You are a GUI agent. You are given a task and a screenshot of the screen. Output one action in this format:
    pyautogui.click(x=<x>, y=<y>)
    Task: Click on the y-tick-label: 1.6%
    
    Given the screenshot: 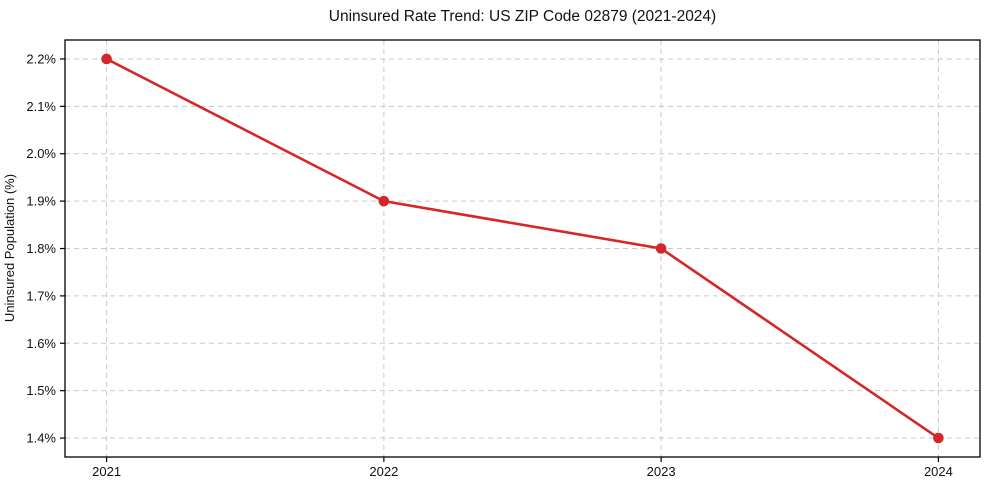 What is the action you would take?
    pyautogui.click(x=41, y=343)
    